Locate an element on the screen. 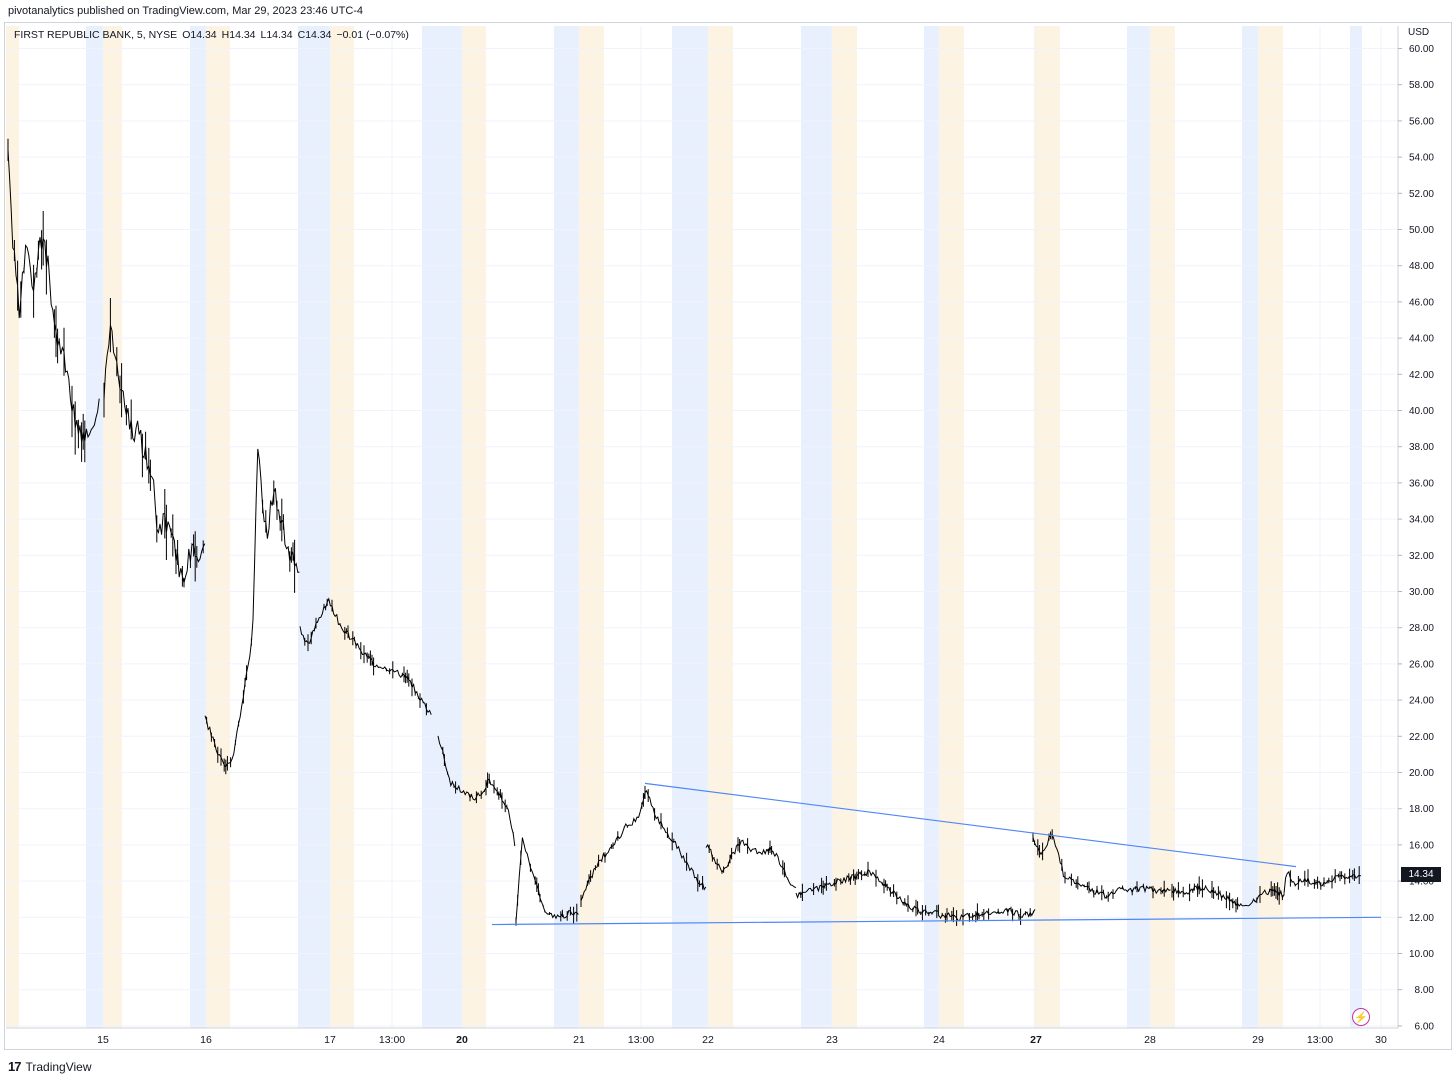  lightning-bolt-icon: ⚡ is located at coordinates (1361, 1017).